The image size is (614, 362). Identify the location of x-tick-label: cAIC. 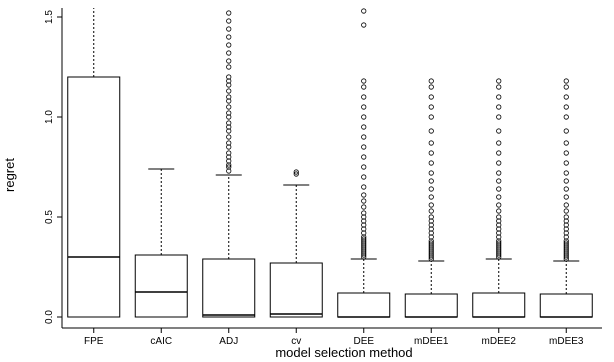
(161, 341).